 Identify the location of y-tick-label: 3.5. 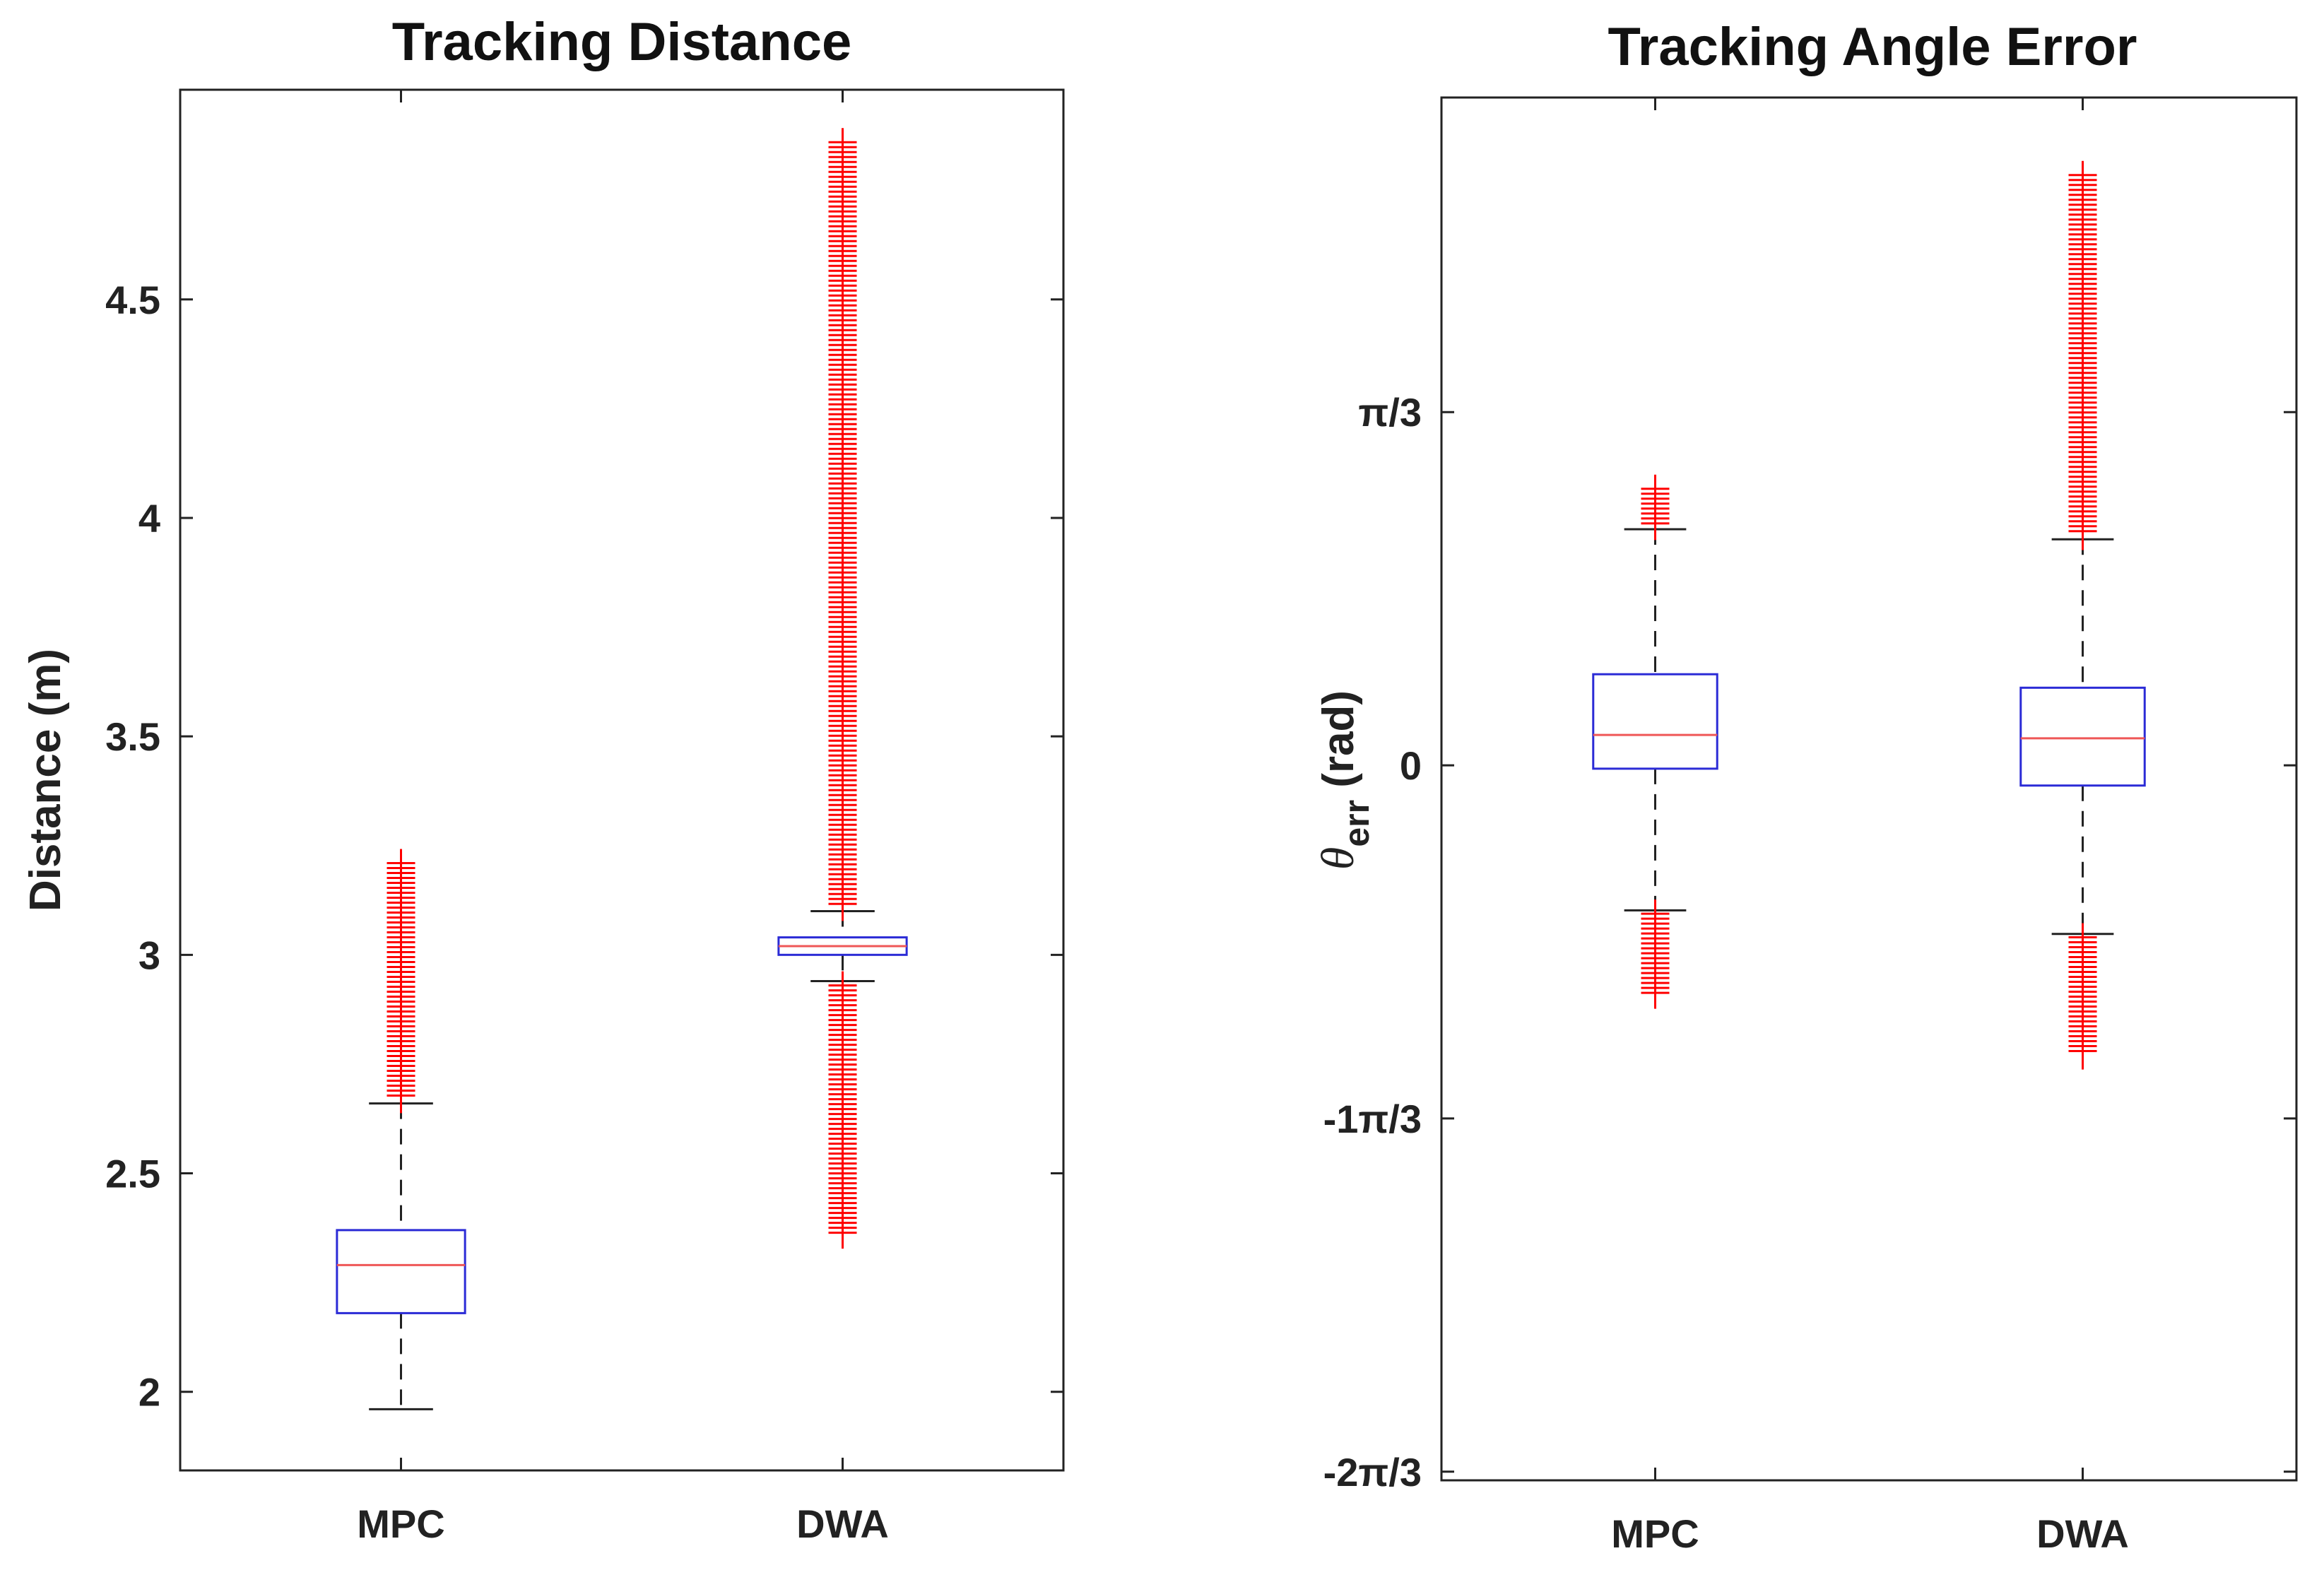
(132, 736).